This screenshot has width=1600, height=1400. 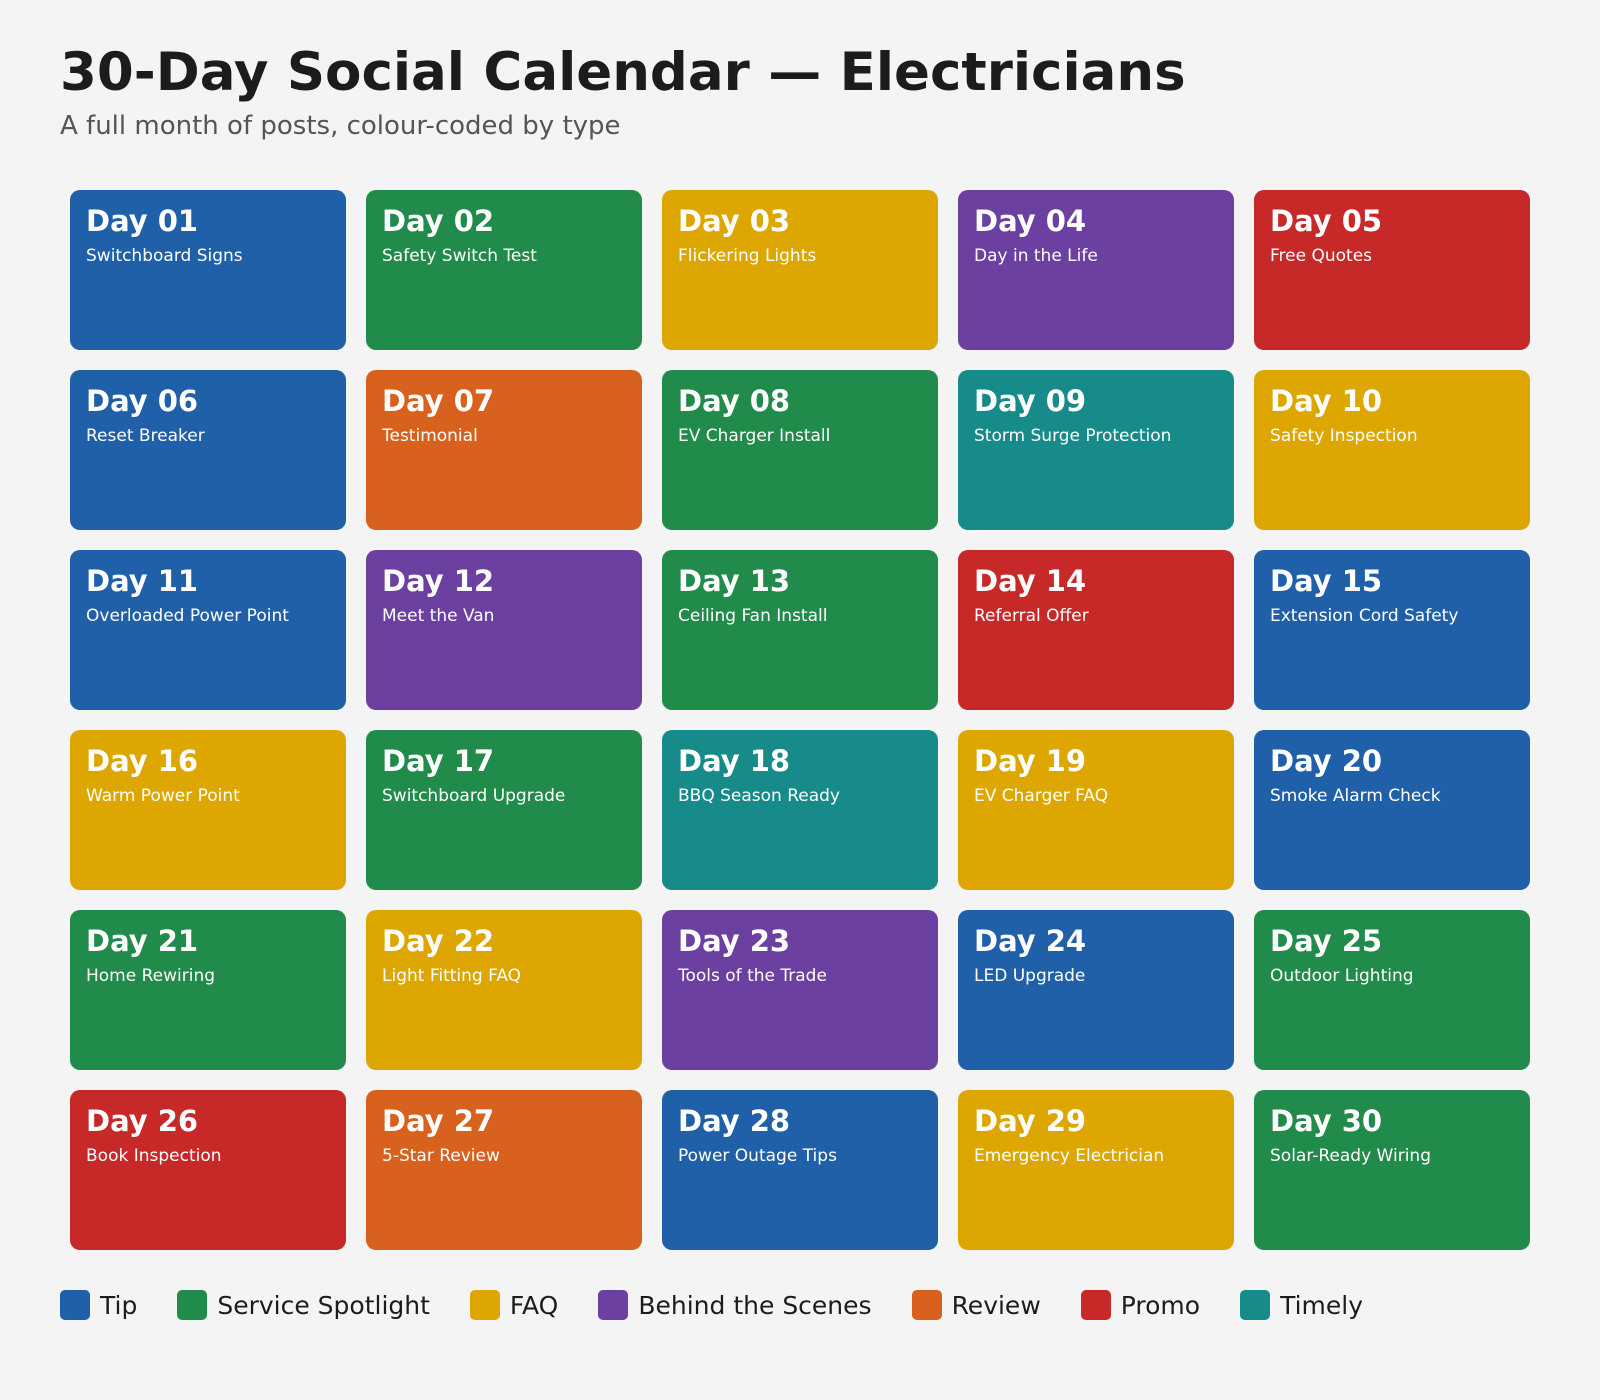 I want to click on post-topic: Tools of the Trade, so click(x=752, y=976).